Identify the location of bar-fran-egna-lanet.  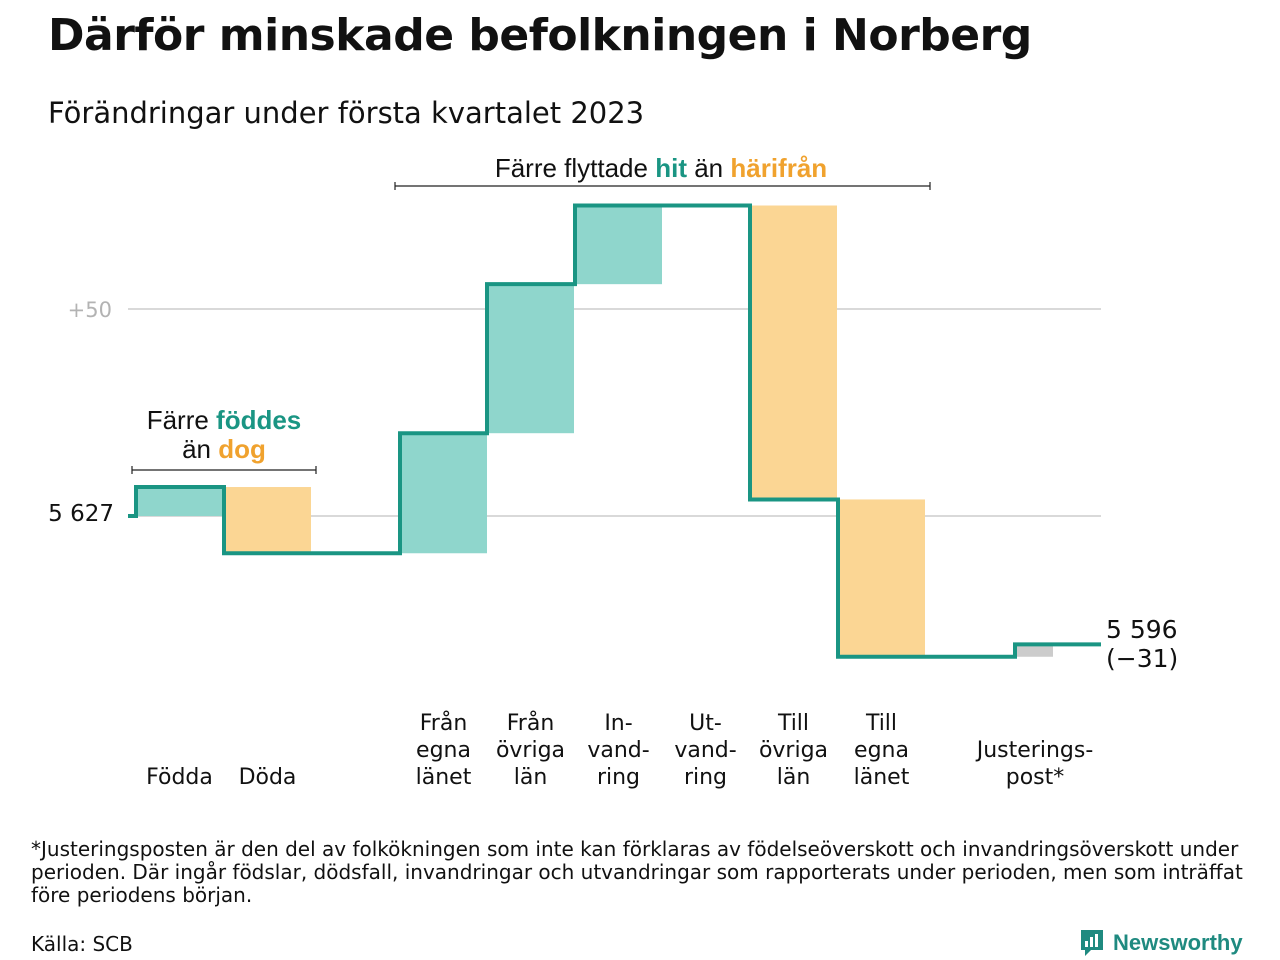
(443, 493).